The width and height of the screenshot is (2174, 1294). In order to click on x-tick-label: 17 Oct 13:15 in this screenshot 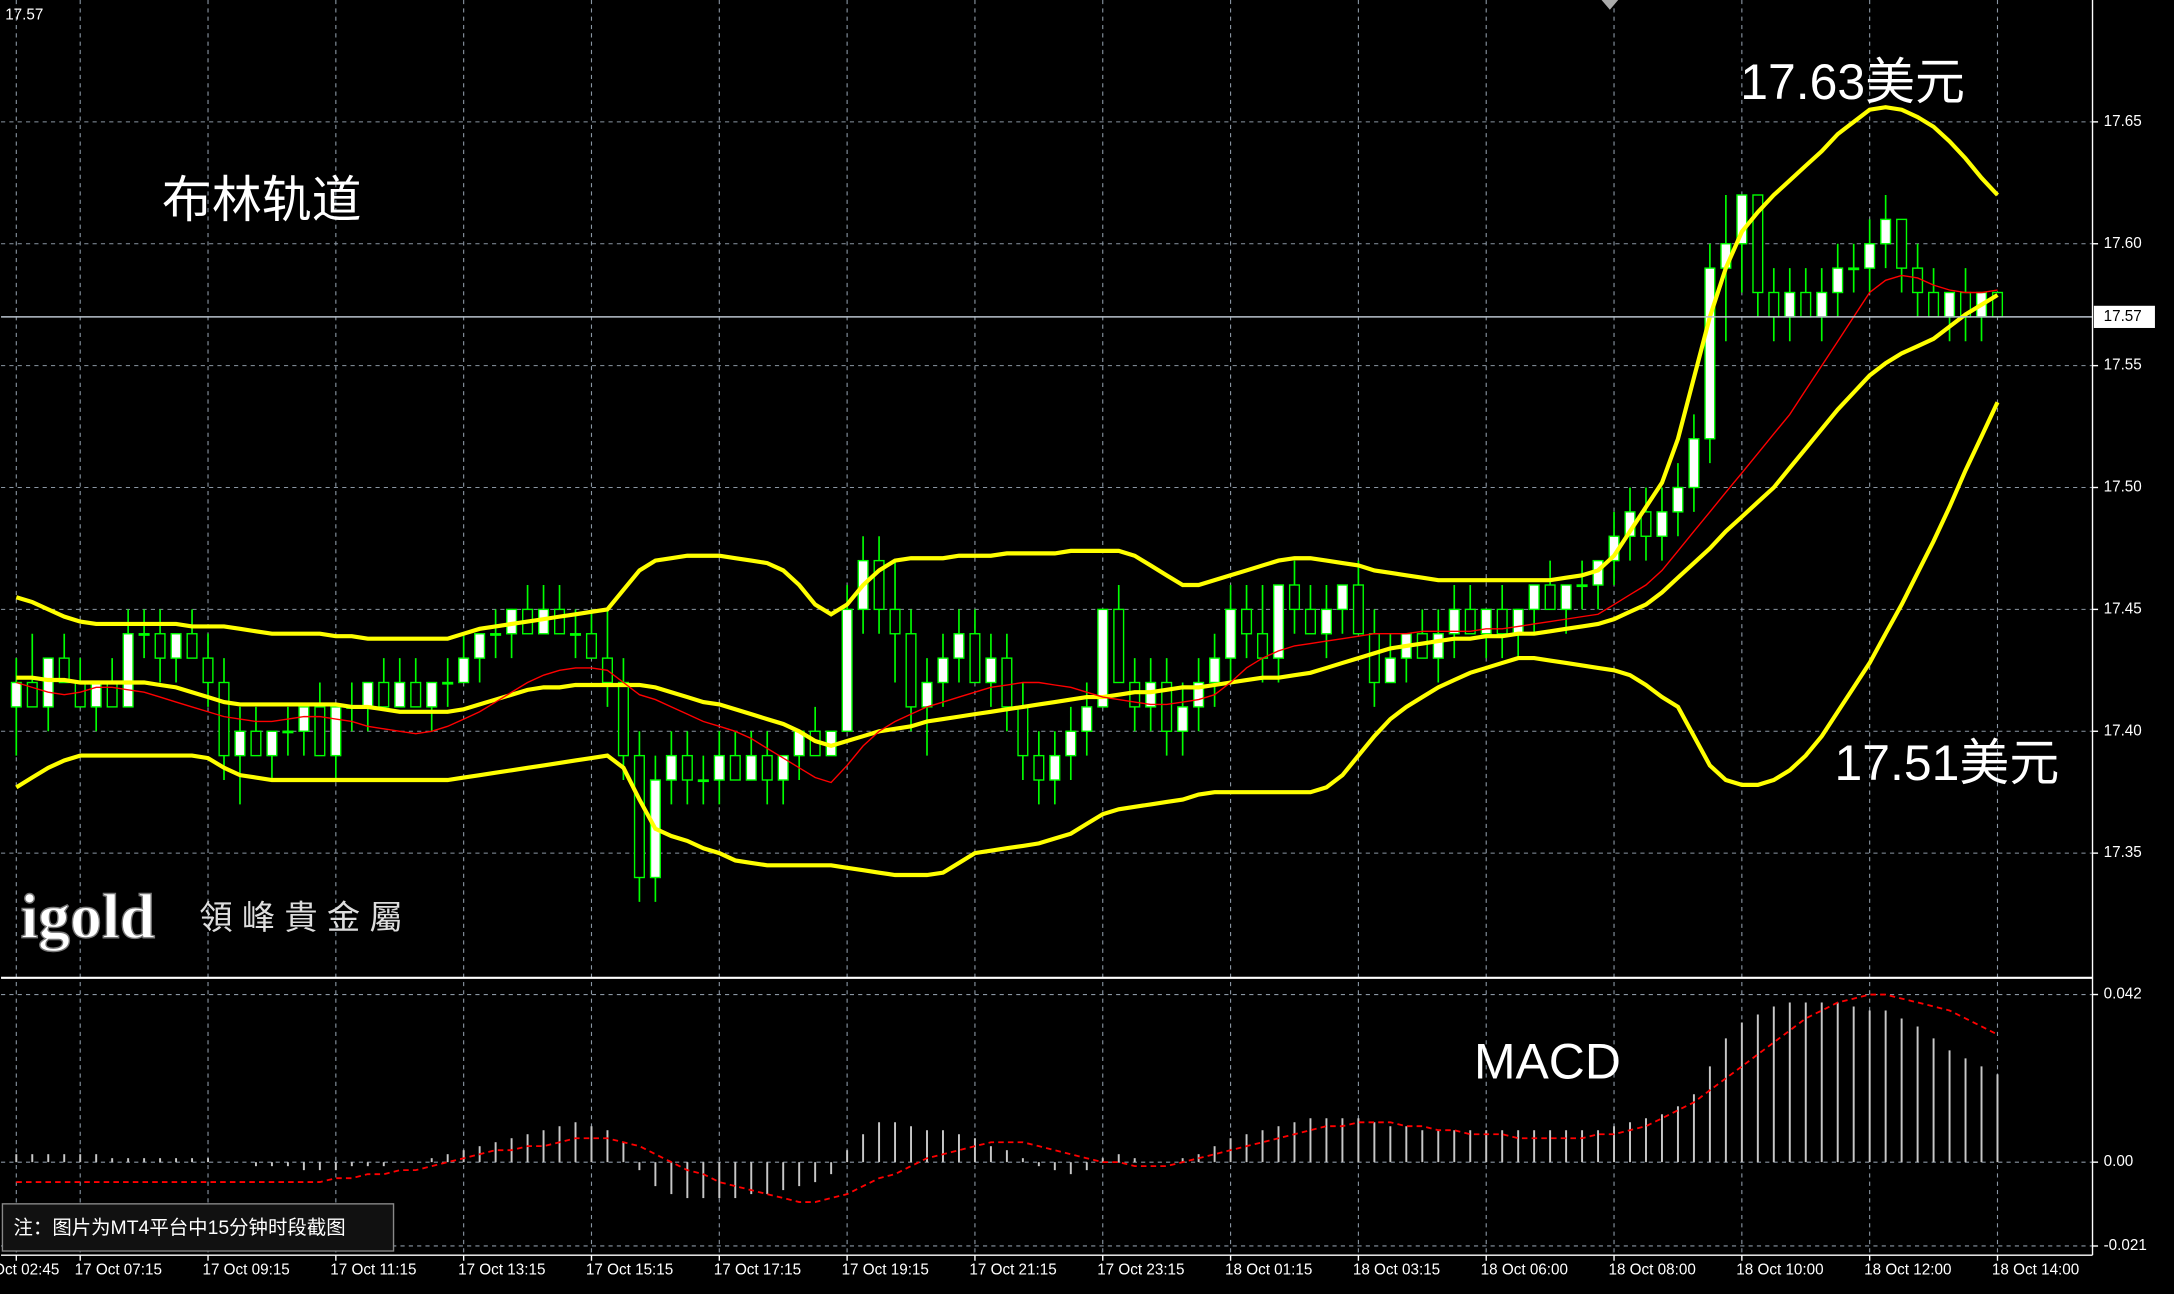, I will do `click(501, 1269)`.